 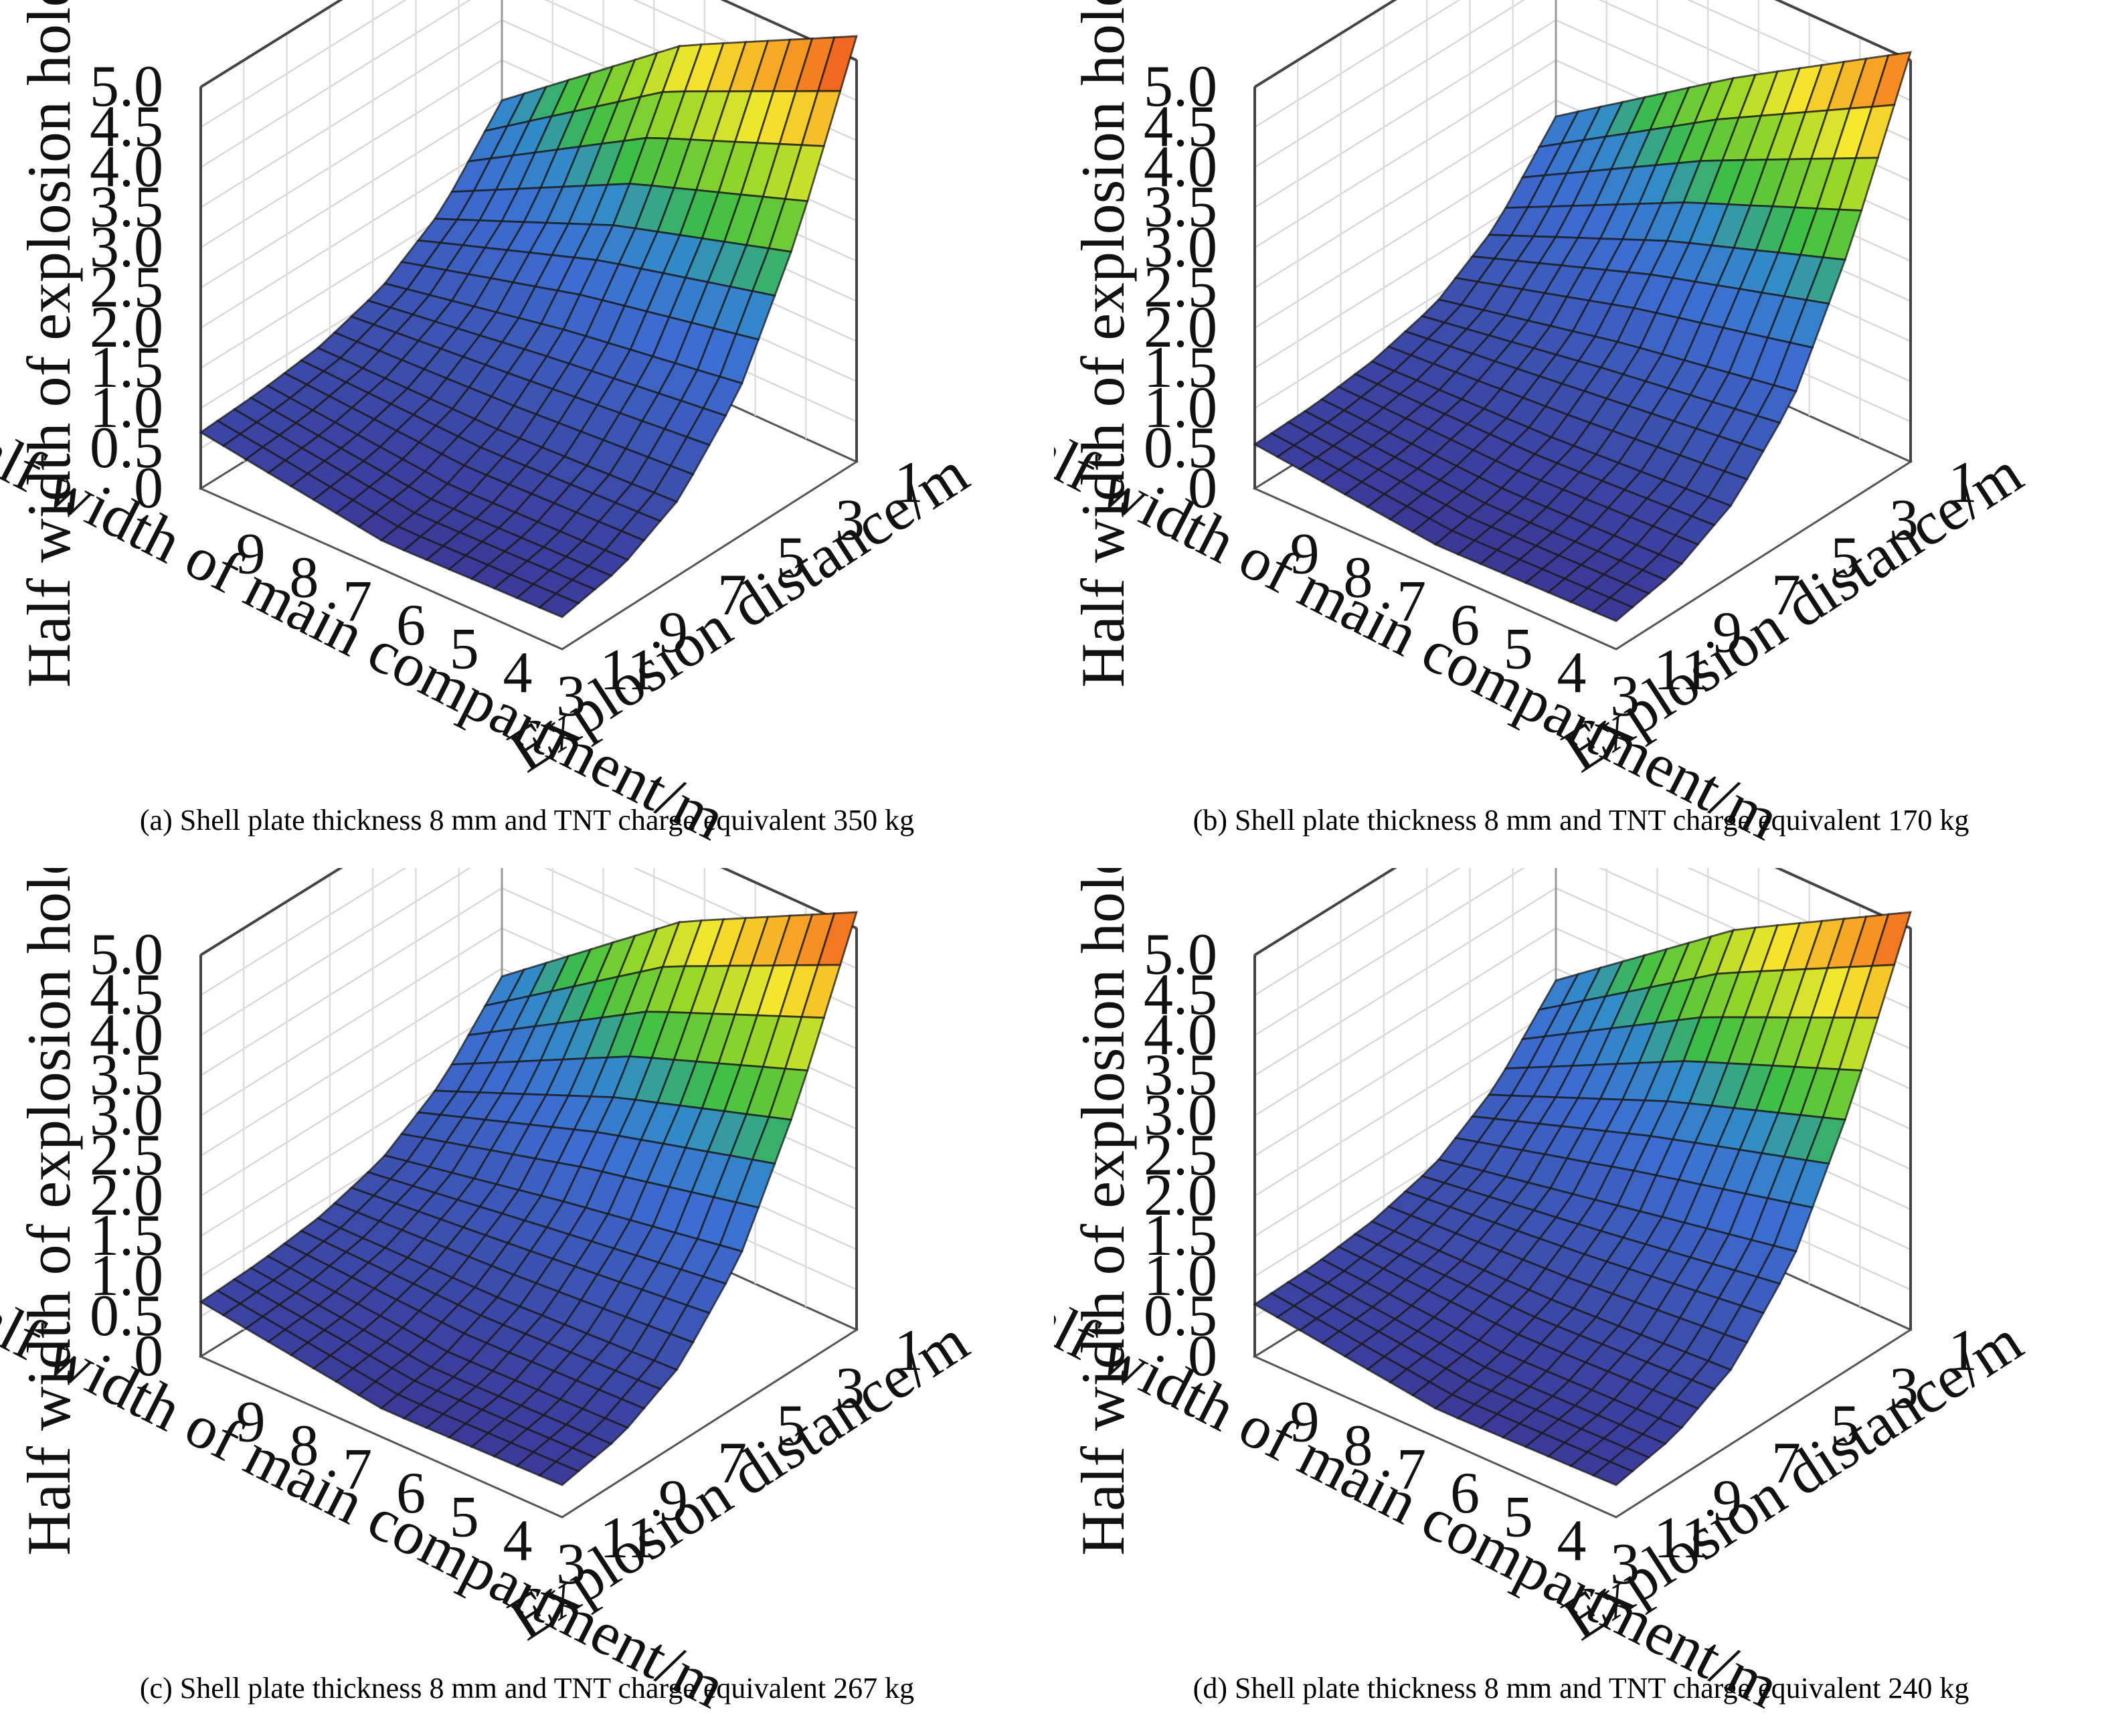 I want to click on x-tick-label: 3, so click(x=1625, y=696).